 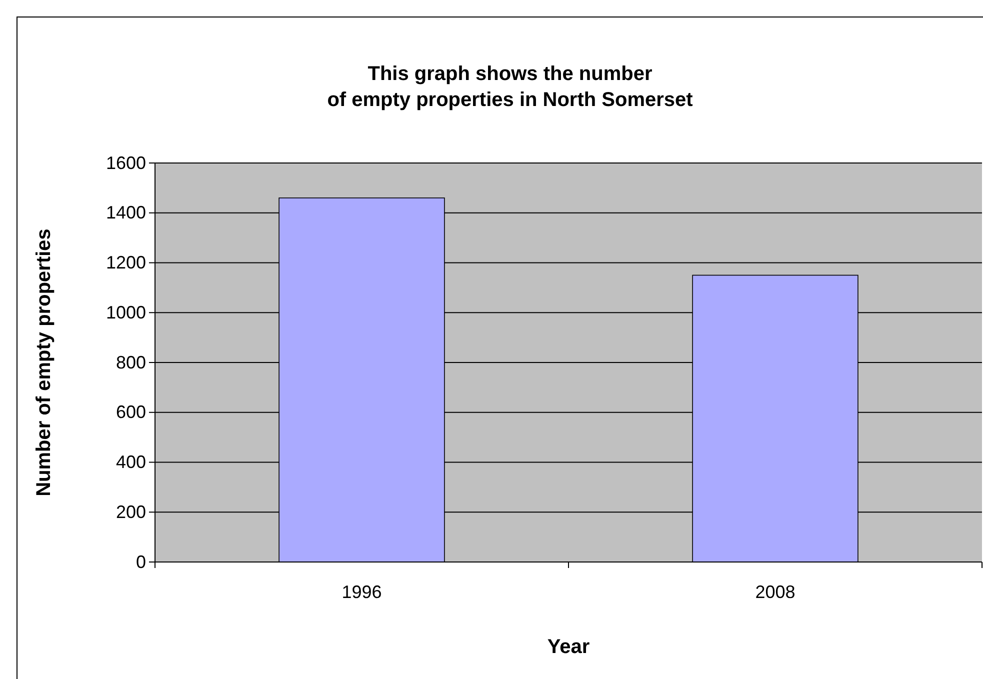 What do you see at coordinates (126, 162) in the screenshot?
I see `y-tick-label: 1600` at bounding box center [126, 162].